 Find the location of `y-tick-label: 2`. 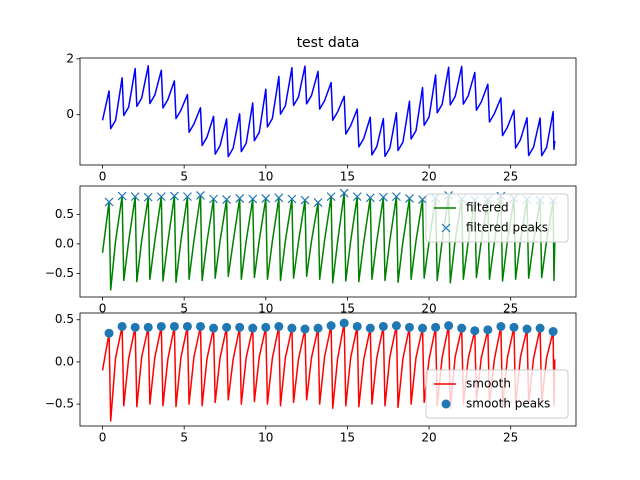

y-tick-label: 2 is located at coordinates (70, 58).